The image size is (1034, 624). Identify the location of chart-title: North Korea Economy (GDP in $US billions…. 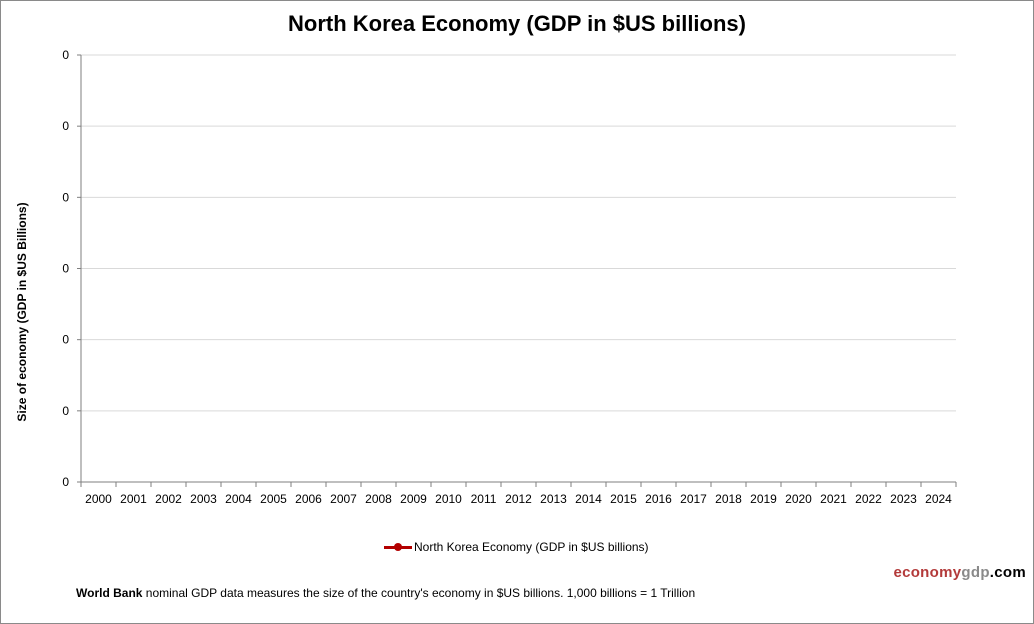
(517, 23).